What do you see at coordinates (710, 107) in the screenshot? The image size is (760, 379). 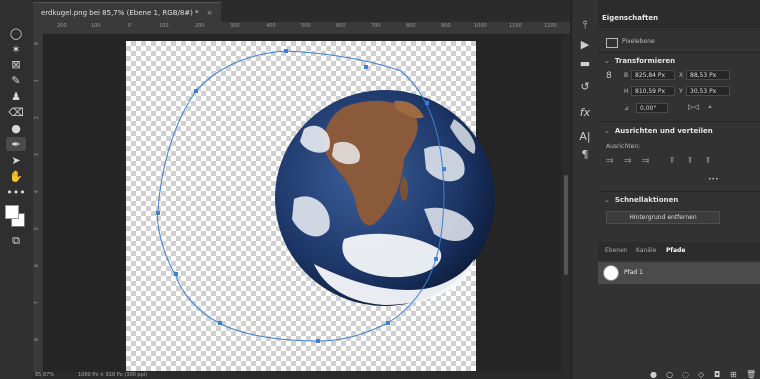 I see `flip-vertical-icon: ⩡` at bounding box center [710, 107].